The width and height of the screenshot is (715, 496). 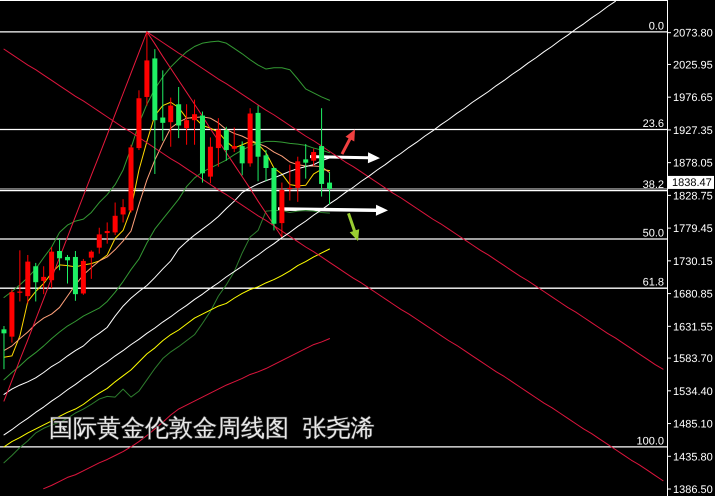 What do you see at coordinates (693, 327) in the screenshot?
I see `y-tick-label: 1631.55` at bounding box center [693, 327].